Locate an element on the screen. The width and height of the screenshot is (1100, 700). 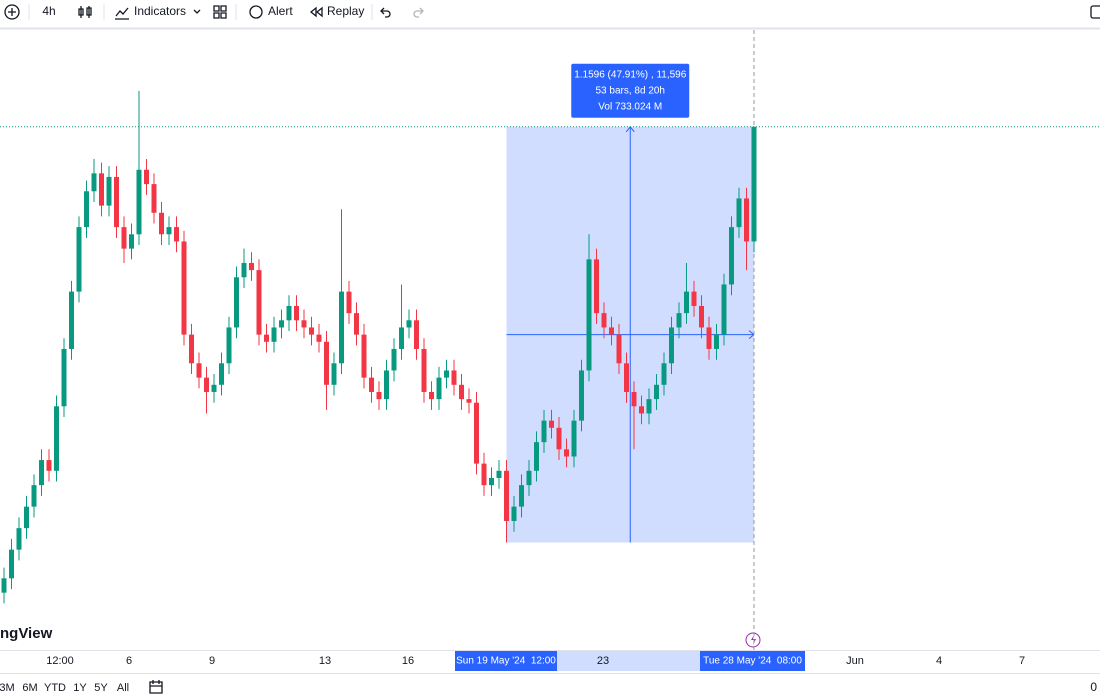
range-label: Tue 28 May '24 08:00 is located at coordinates (752, 661).